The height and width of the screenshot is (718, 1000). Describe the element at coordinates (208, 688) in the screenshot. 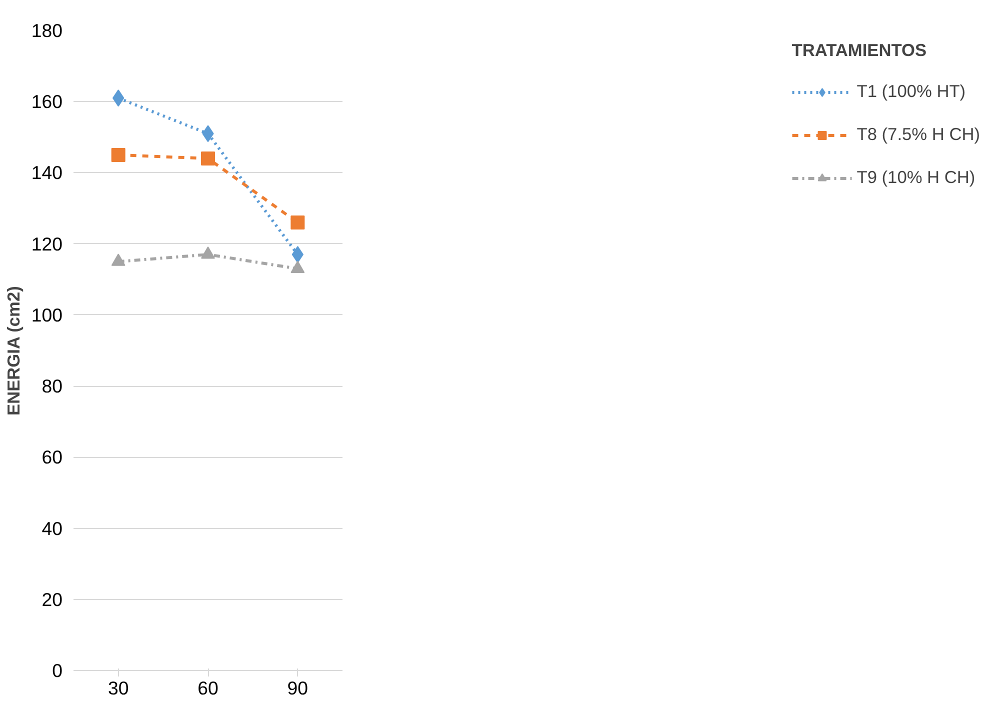

I see `x-tick-label: 60` at that location.